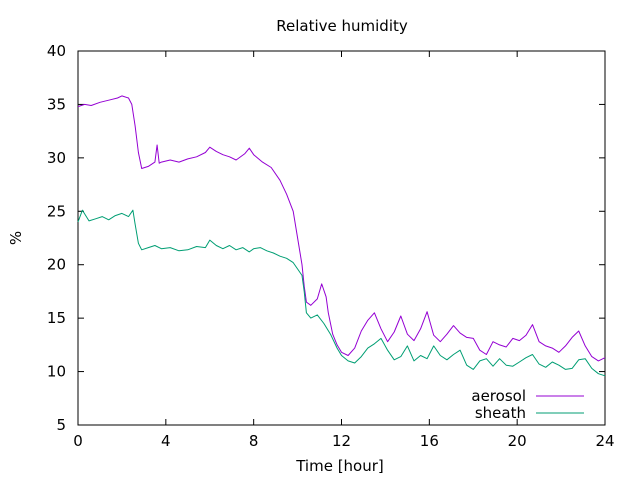  What do you see at coordinates (429, 441) in the screenshot?
I see `x-tick-label: 16` at bounding box center [429, 441].